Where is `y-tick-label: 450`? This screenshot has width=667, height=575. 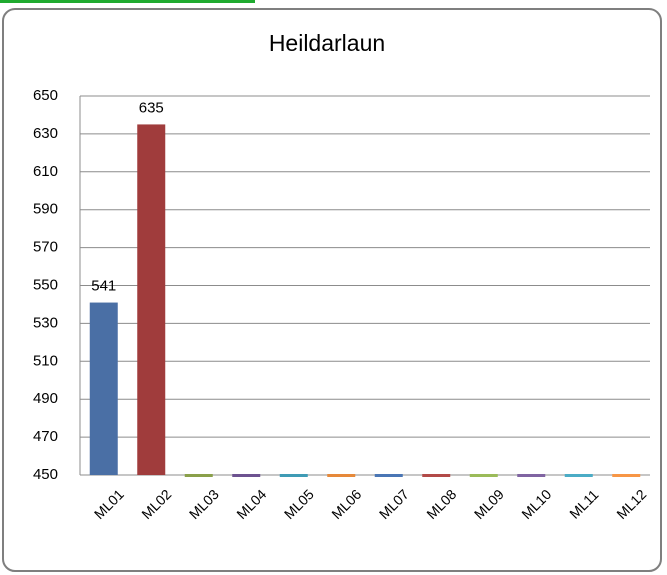 y-tick-label: 450 is located at coordinates (45, 474).